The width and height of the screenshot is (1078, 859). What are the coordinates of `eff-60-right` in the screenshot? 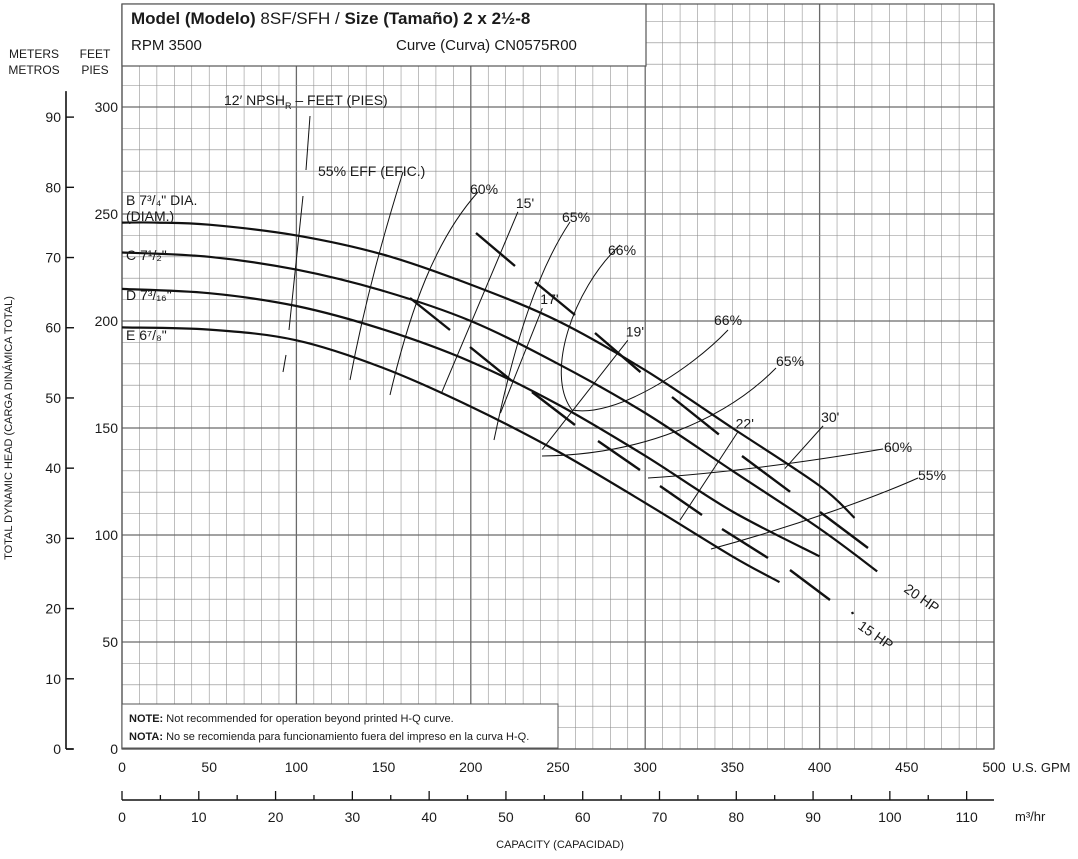 It's located at (765, 463).